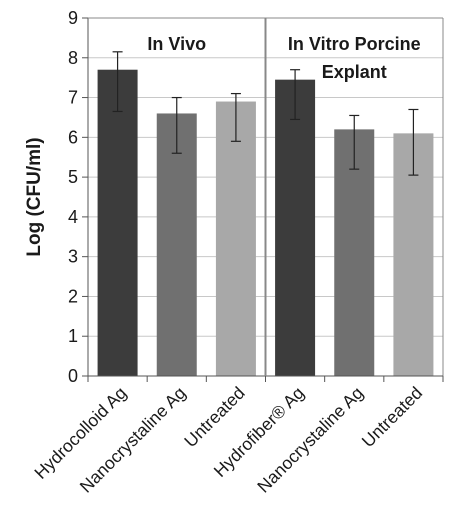  I want to click on group-label-in-vivo: In Vivo, so click(176, 44).